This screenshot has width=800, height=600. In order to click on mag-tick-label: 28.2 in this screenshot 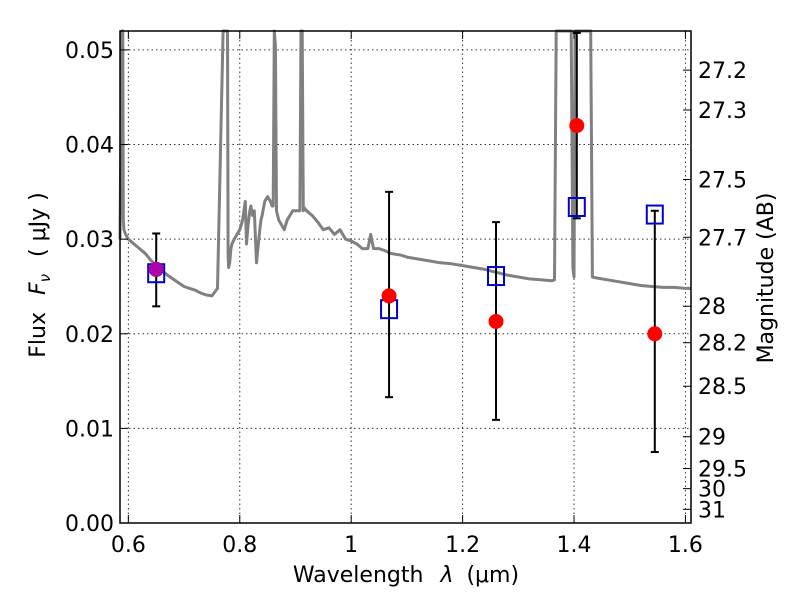, I will do `click(722, 344)`.